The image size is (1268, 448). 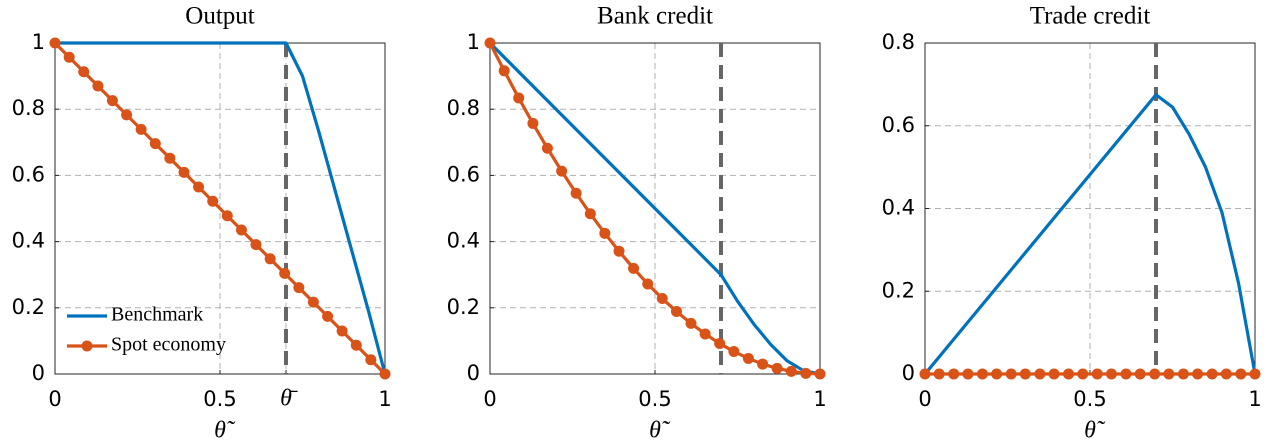 What do you see at coordinates (87, 346) in the screenshot?
I see `legend-marker` at bounding box center [87, 346].